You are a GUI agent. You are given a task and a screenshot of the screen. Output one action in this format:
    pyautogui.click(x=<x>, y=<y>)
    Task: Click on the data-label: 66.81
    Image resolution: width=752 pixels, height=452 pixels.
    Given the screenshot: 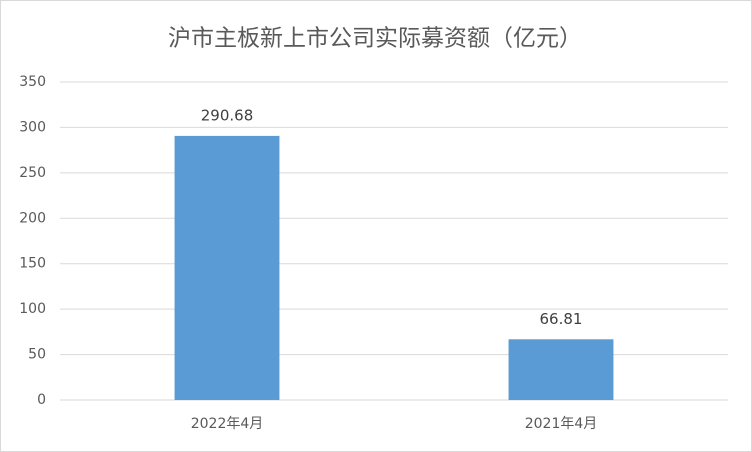 What is the action you would take?
    pyautogui.click(x=561, y=319)
    